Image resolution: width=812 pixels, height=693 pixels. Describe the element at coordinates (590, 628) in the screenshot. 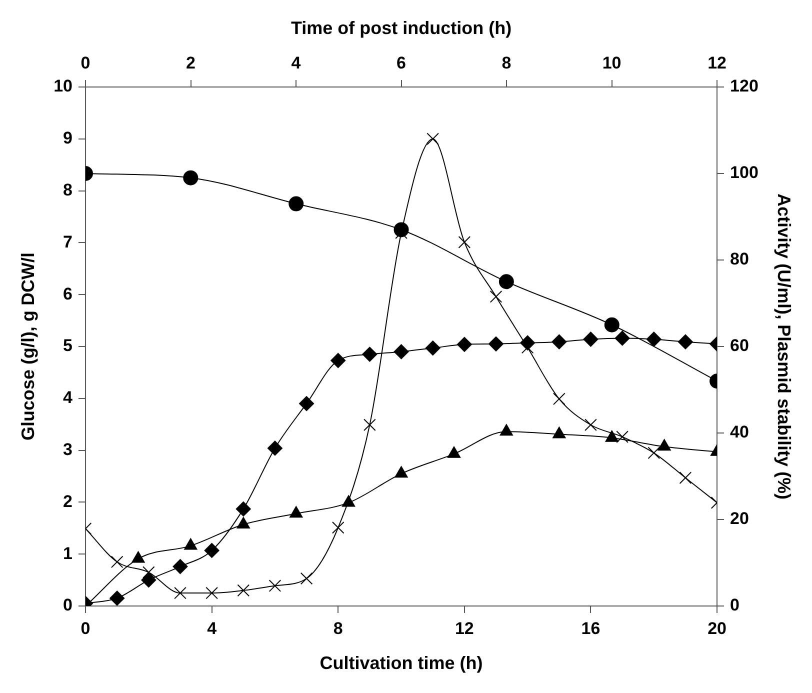

I see `x-tick-label: 16` at that location.